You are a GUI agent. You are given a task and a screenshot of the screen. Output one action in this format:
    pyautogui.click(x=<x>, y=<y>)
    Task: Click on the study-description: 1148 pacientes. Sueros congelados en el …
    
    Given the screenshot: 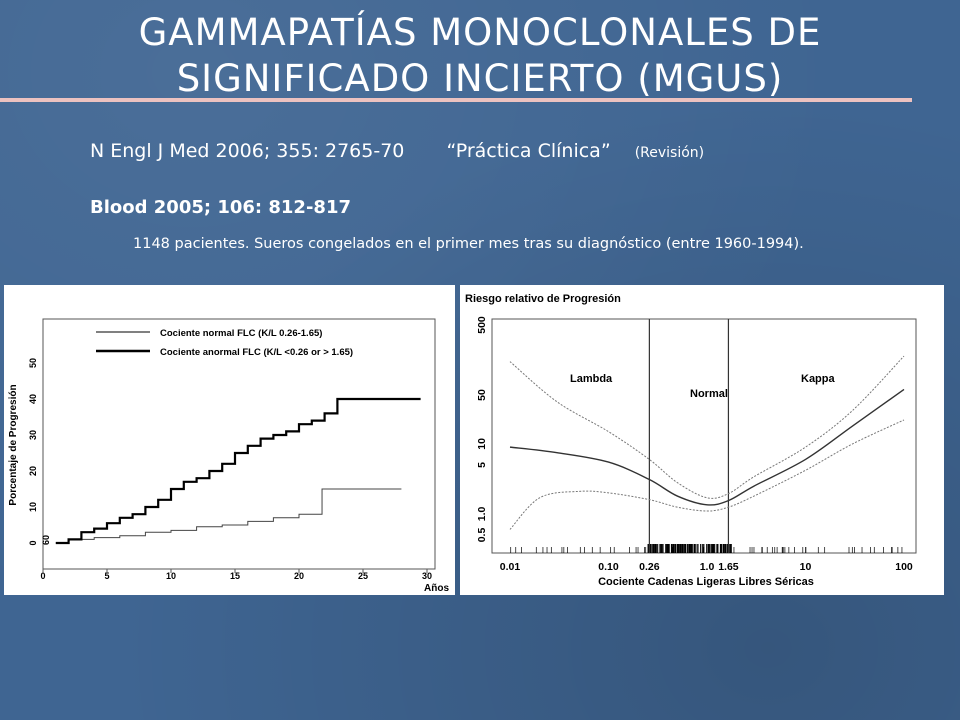 What is the action you would take?
    pyautogui.click(x=468, y=244)
    